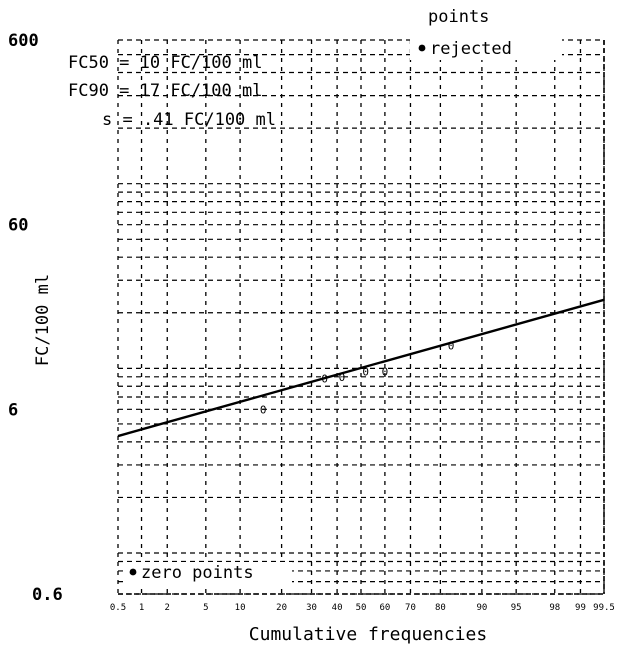 This screenshot has width=630, height=653. Describe the element at coordinates (197, 573) in the screenshot. I see `annotation-zero-points: zero points` at that location.